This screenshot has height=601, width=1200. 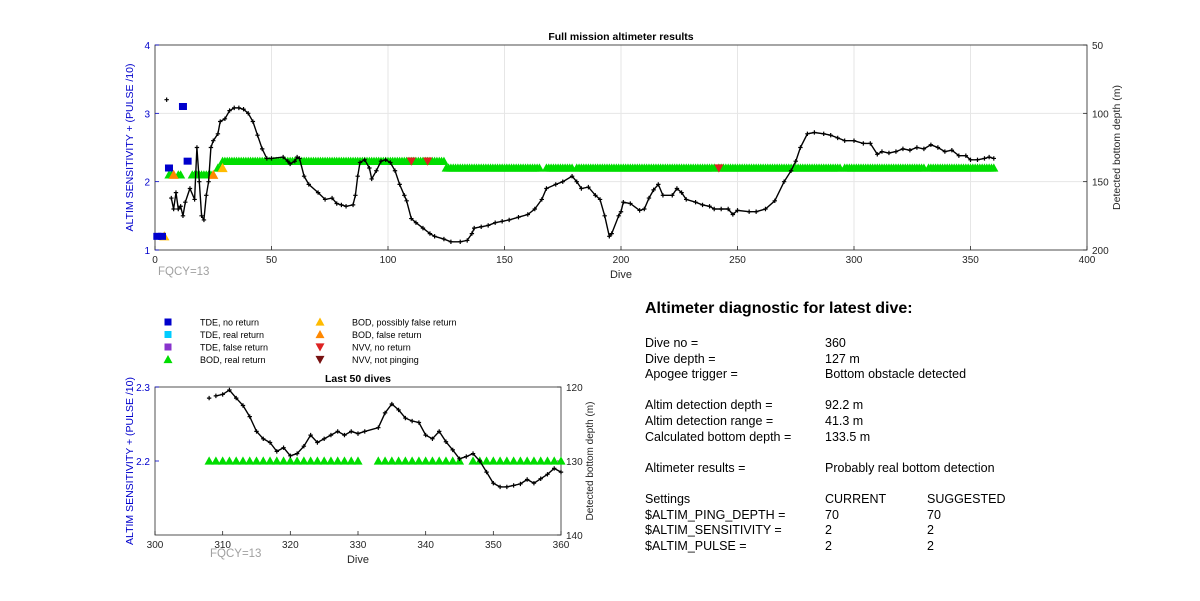 I want to click on x-tick-label: 400, so click(x=1087, y=260).